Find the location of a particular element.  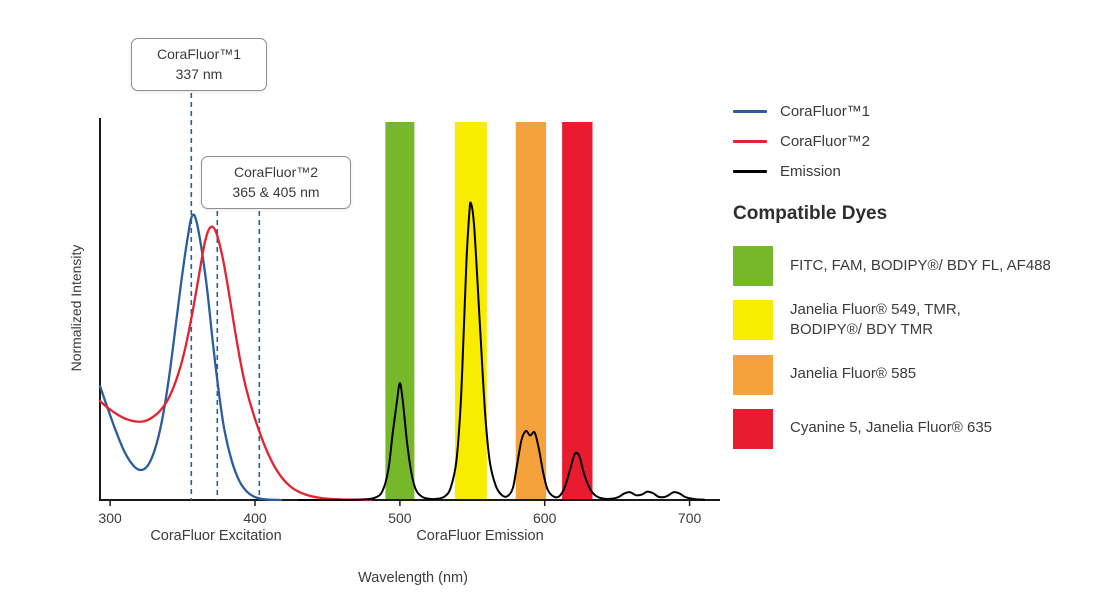

x-section-label-emission: CoraFluor Emission is located at coordinates (480, 536).